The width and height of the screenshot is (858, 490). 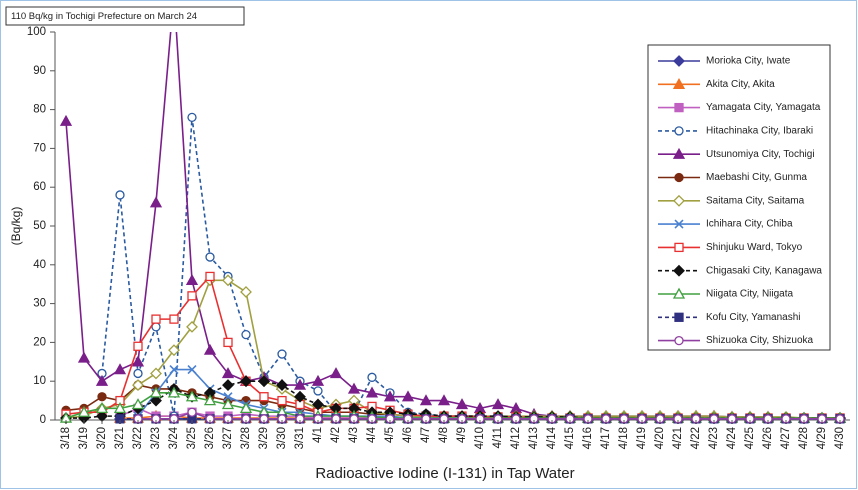 What do you see at coordinates (624, 438) in the screenshot?
I see `x-tick-label: 4/18` at bounding box center [624, 438].